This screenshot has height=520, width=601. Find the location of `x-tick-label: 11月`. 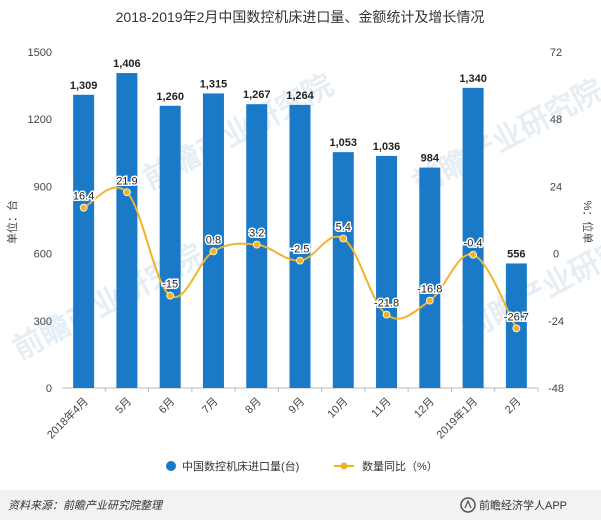

x-tick-label: 11月 is located at coordinates (381, 408).